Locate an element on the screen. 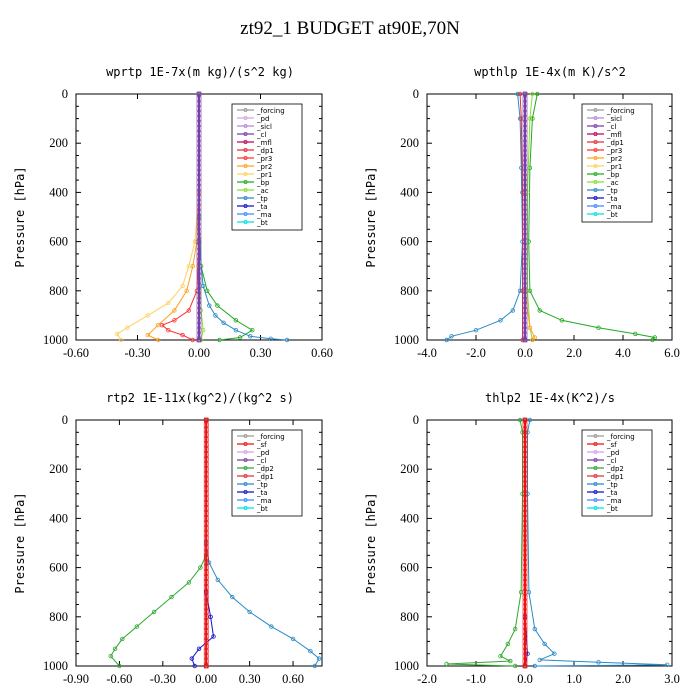 Image resolution: width=700 pixels, height=700 pixels. x-tick-label: 2.0 is located at coordinates (574, 353).